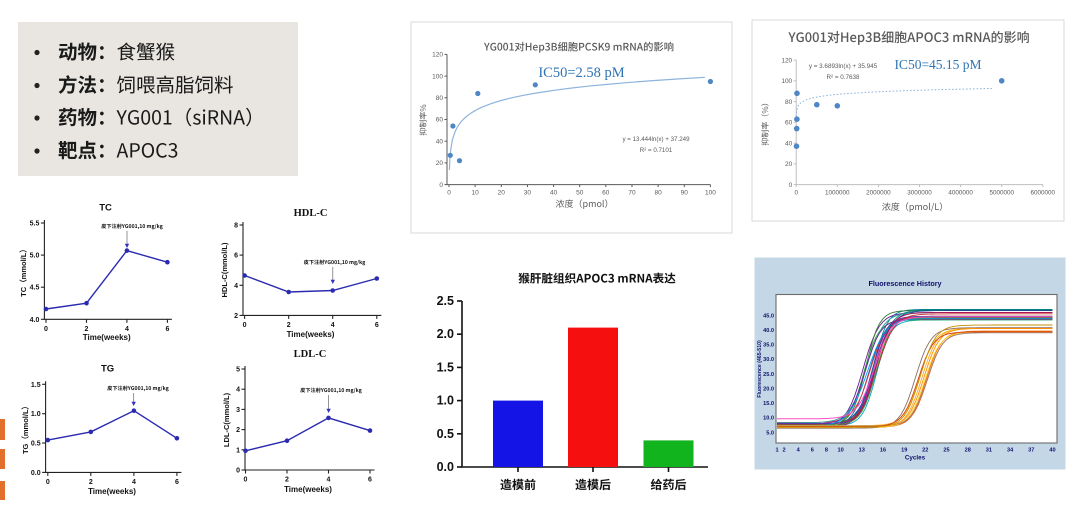 The image size is (1080, 518). I want to click on svg-text: 90, so click(685, 193).